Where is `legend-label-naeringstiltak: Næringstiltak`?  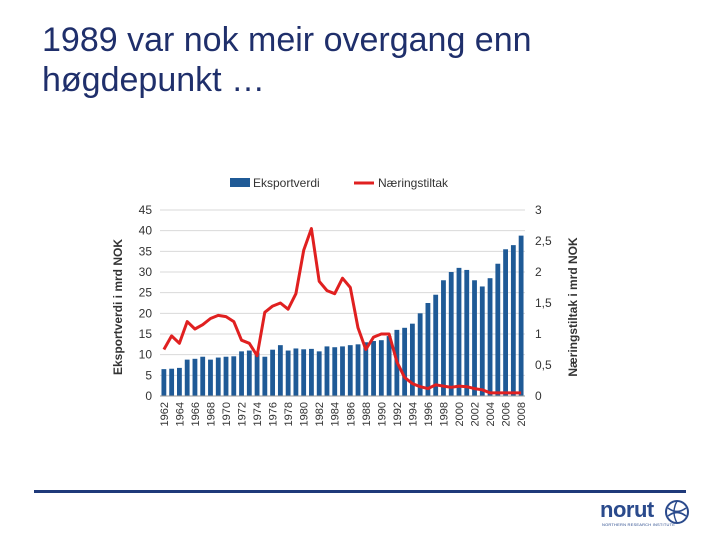 legend-label-naeringstiltak: Næringstiltak is located at coordinates (413, 183).